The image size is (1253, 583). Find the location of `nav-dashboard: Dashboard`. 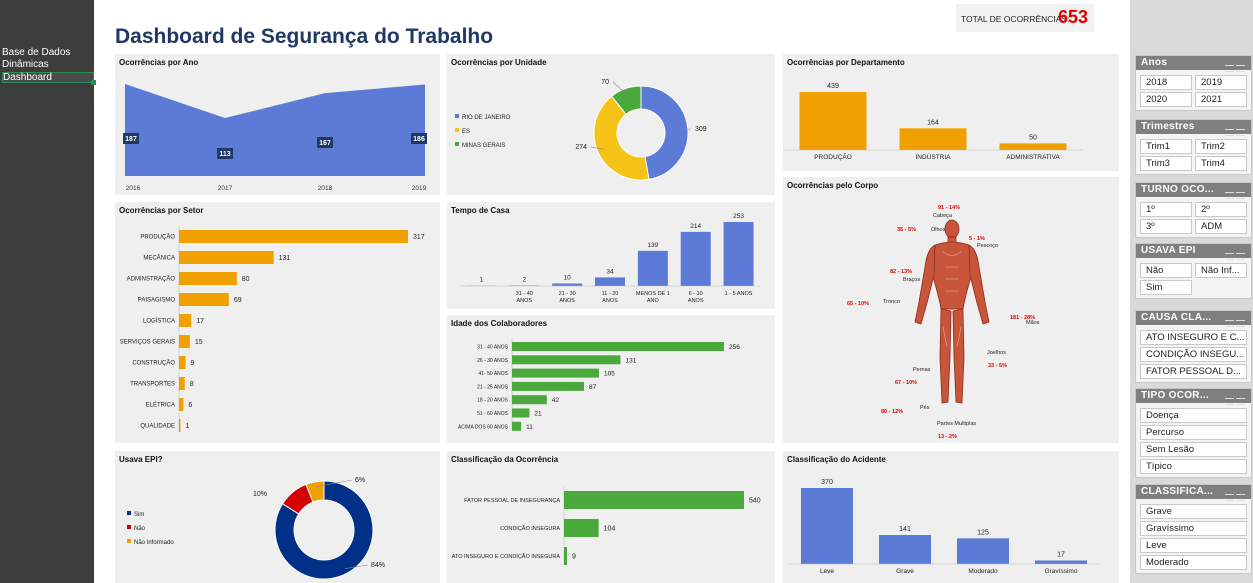

nav-dashboard: Dashboard is located at coordinates (49, 78).